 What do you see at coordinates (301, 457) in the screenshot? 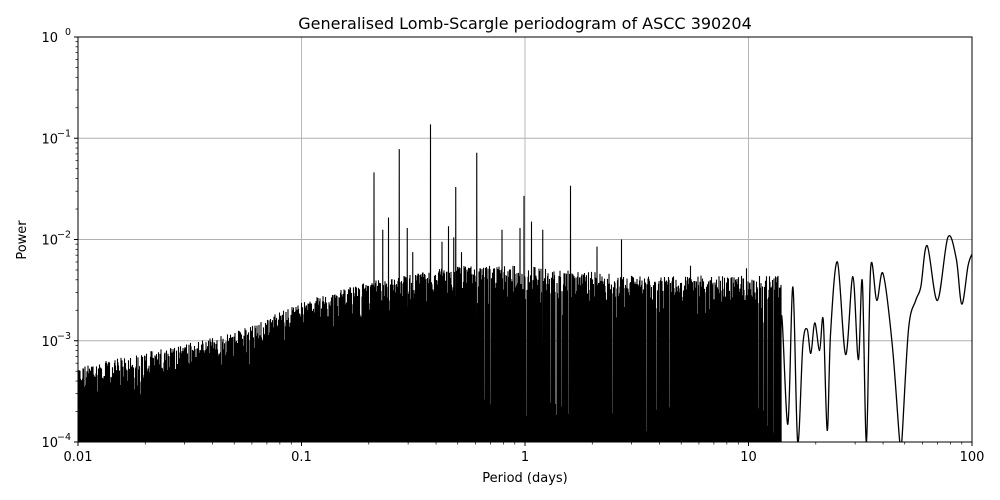
I see `x-tick-label: 0.1` at bounding box center [301, 457].